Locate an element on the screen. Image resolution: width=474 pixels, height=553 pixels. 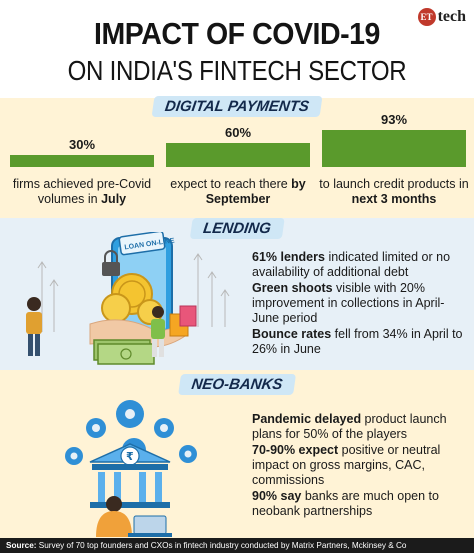
bar-value-2: 60% is located at coordinates (238, 132).